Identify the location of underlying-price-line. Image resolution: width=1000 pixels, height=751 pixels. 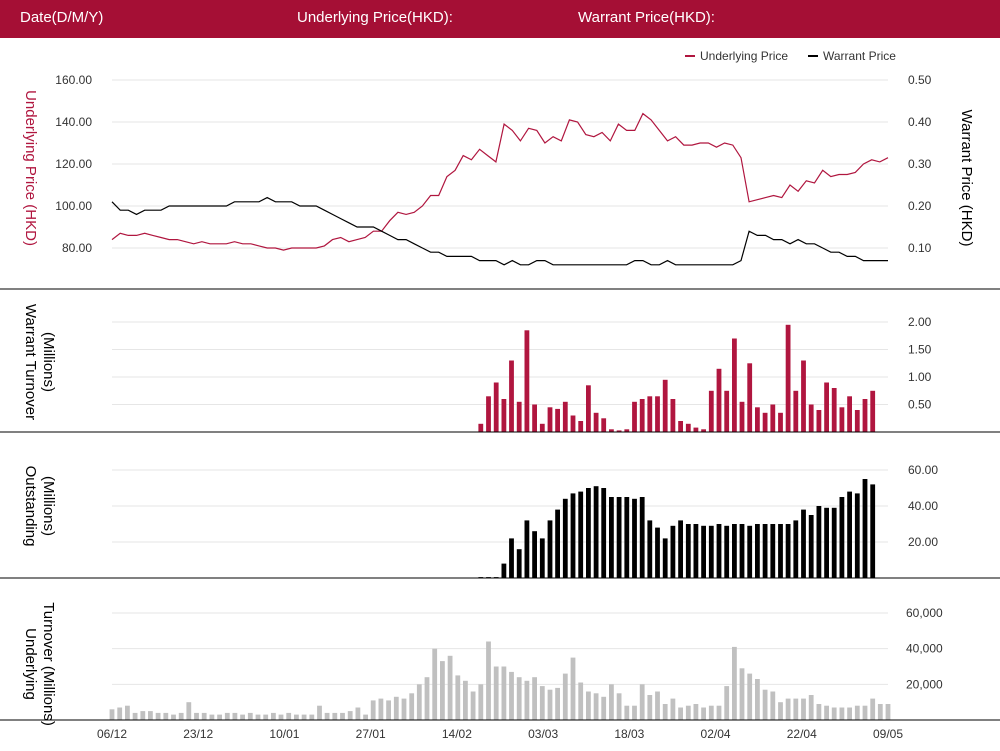
(500, 181).